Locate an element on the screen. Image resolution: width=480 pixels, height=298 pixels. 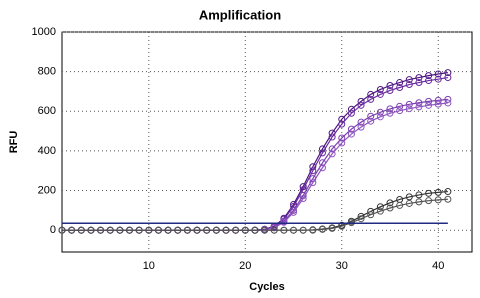
x-tick-label: 20 is located at coordinates (245, 266).